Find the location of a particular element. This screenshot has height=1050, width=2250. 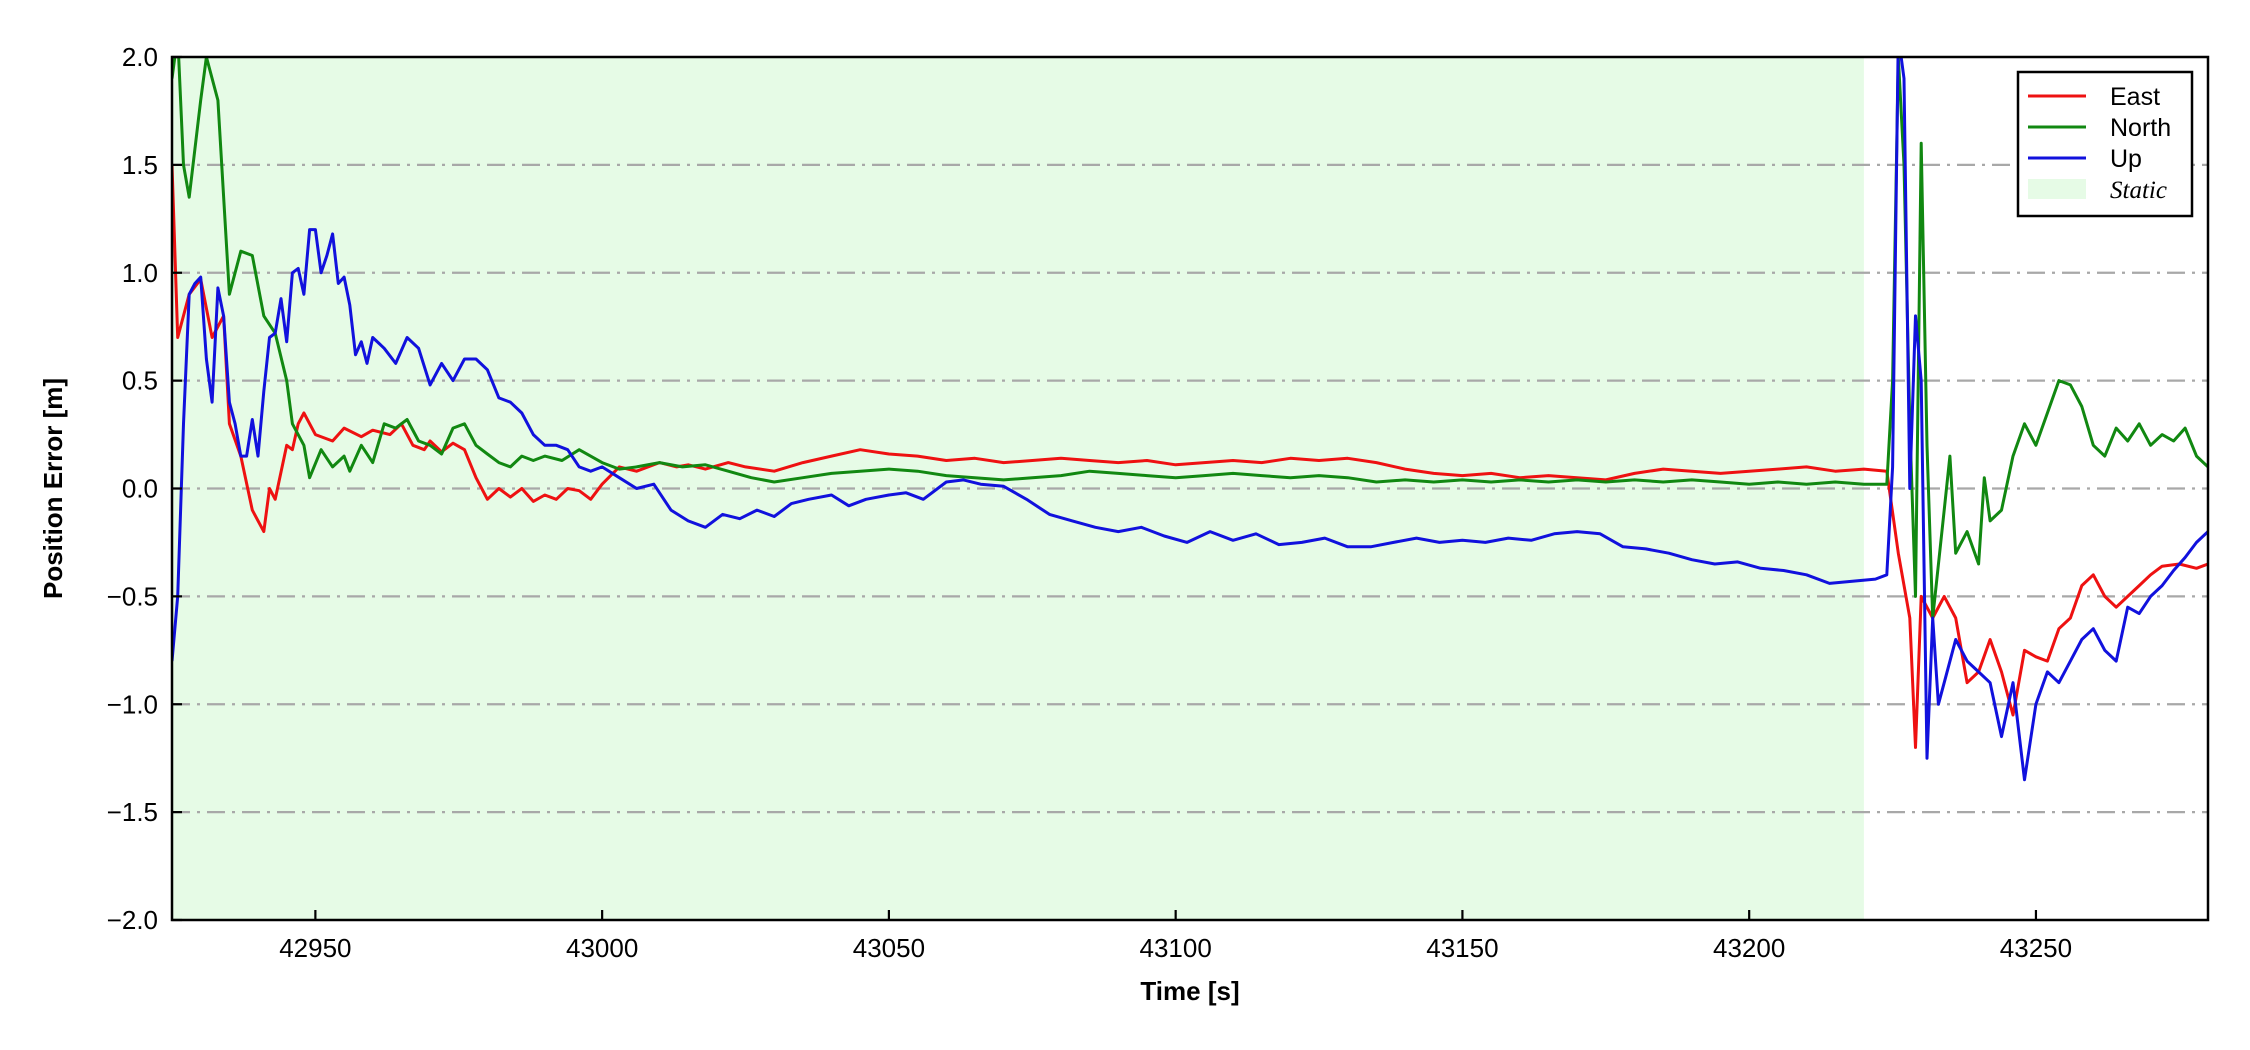

legend-swatch-static is located at coordinates (2057, 189).